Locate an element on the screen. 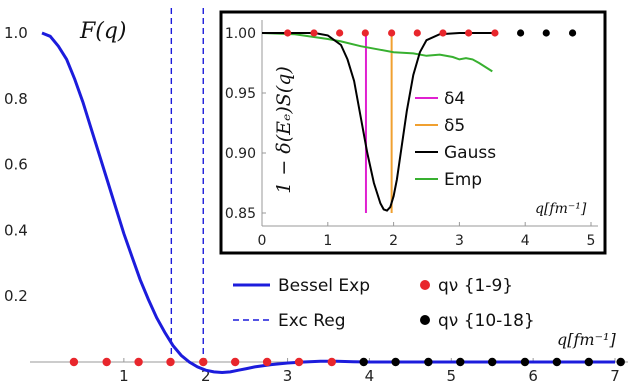 The height and width of the screenshot is (383, 630). inset-delta-lines is located at coordinates (378, 123).